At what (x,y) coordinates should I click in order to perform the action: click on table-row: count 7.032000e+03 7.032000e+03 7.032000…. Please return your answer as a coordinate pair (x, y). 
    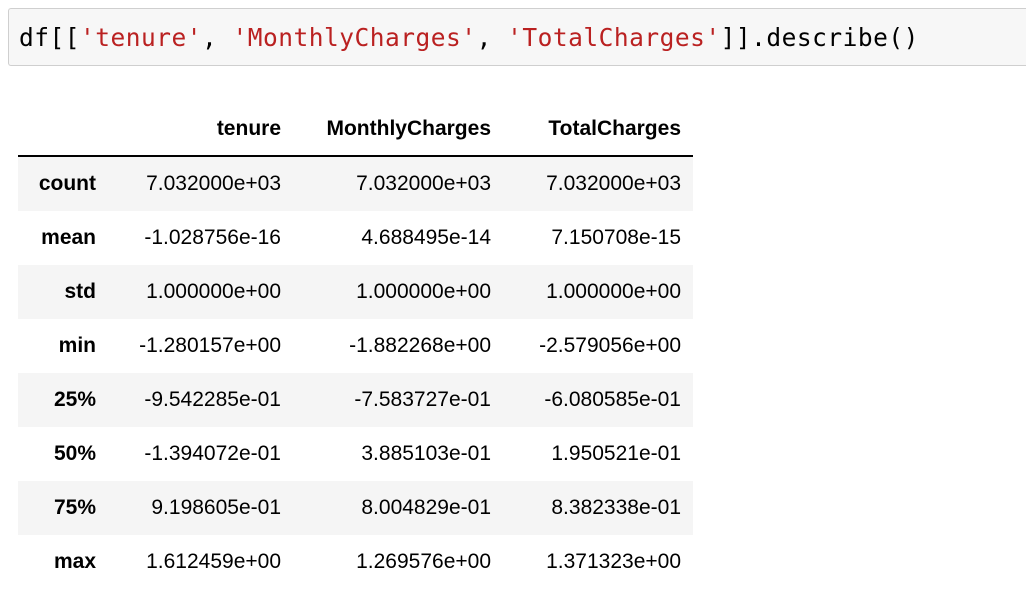
    Looking at the image, I should click on (355, 183).